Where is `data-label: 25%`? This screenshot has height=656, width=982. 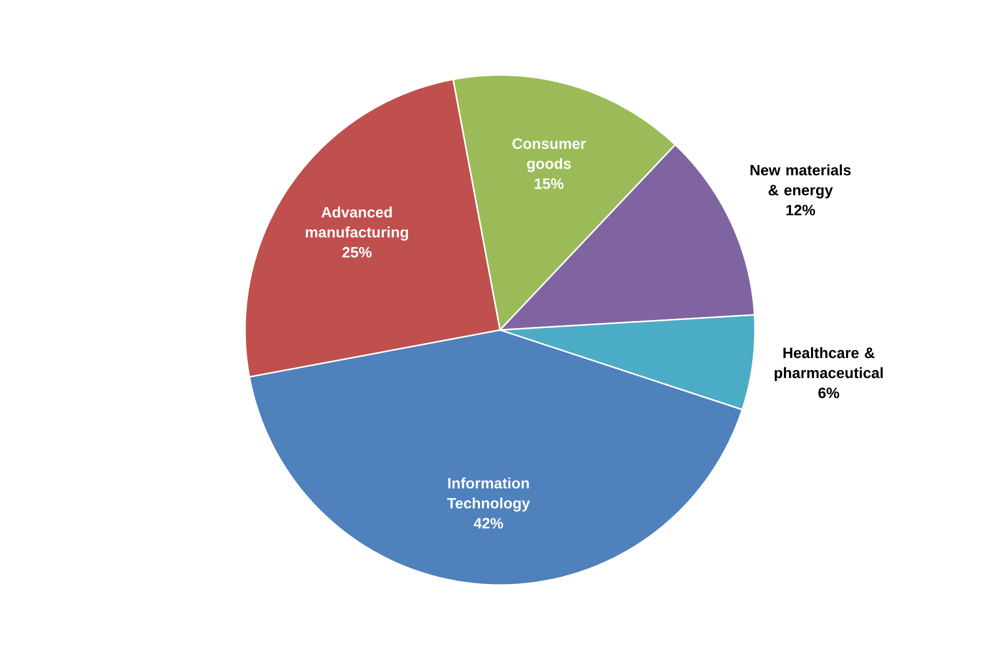 data-label: 25% is located at coordinates (357, 252).